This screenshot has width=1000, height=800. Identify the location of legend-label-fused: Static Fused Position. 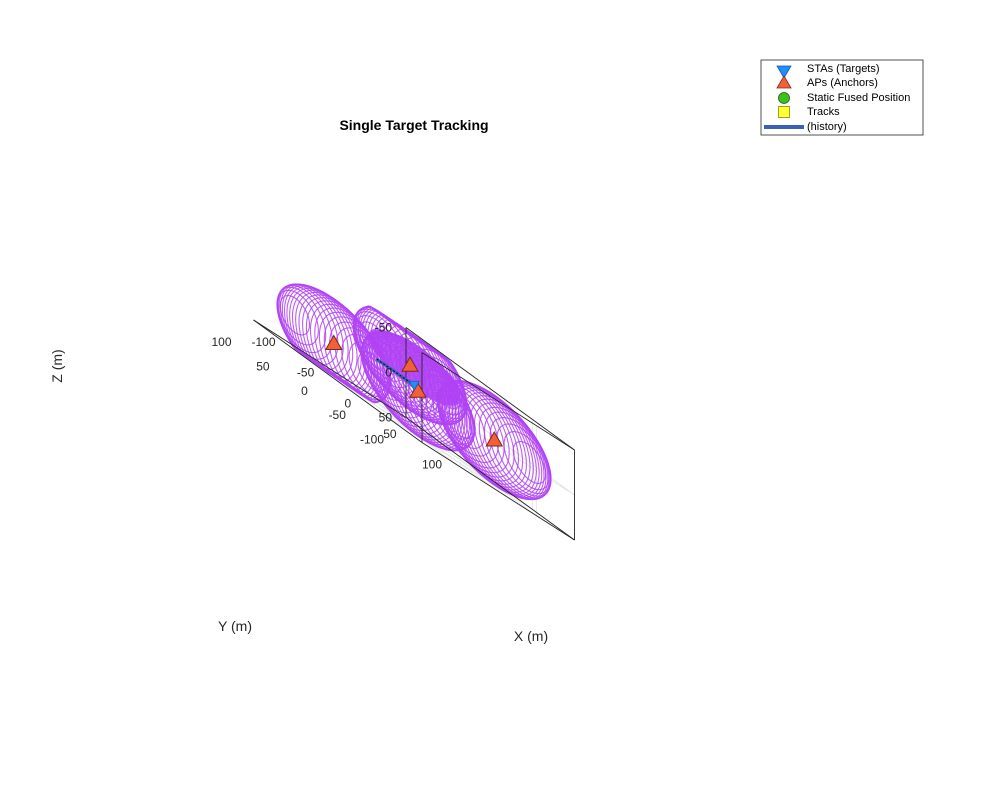
(858, 98).